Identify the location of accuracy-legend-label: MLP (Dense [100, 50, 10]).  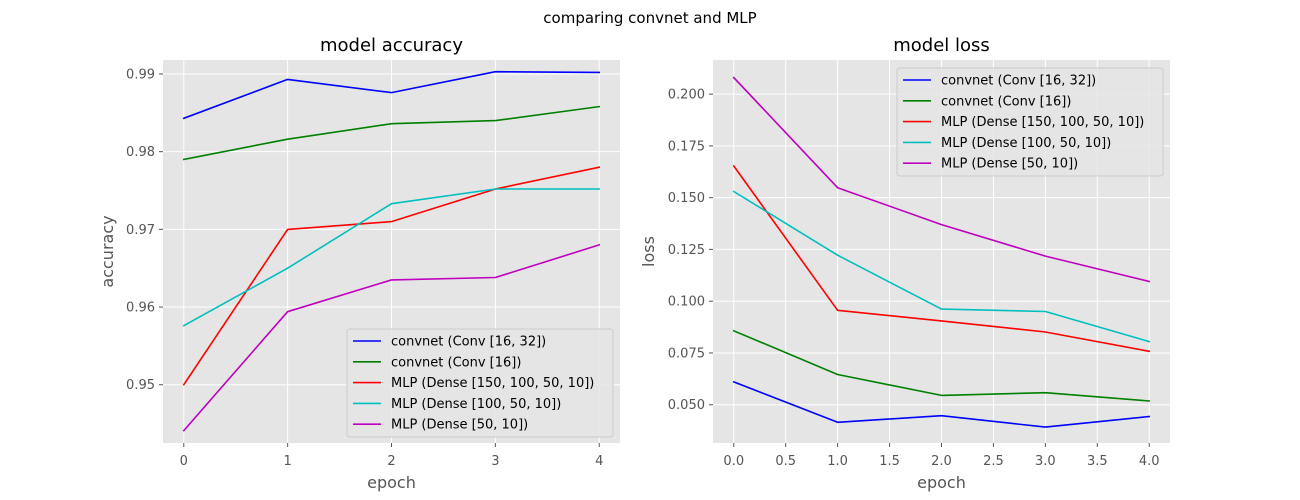
(476, 404).